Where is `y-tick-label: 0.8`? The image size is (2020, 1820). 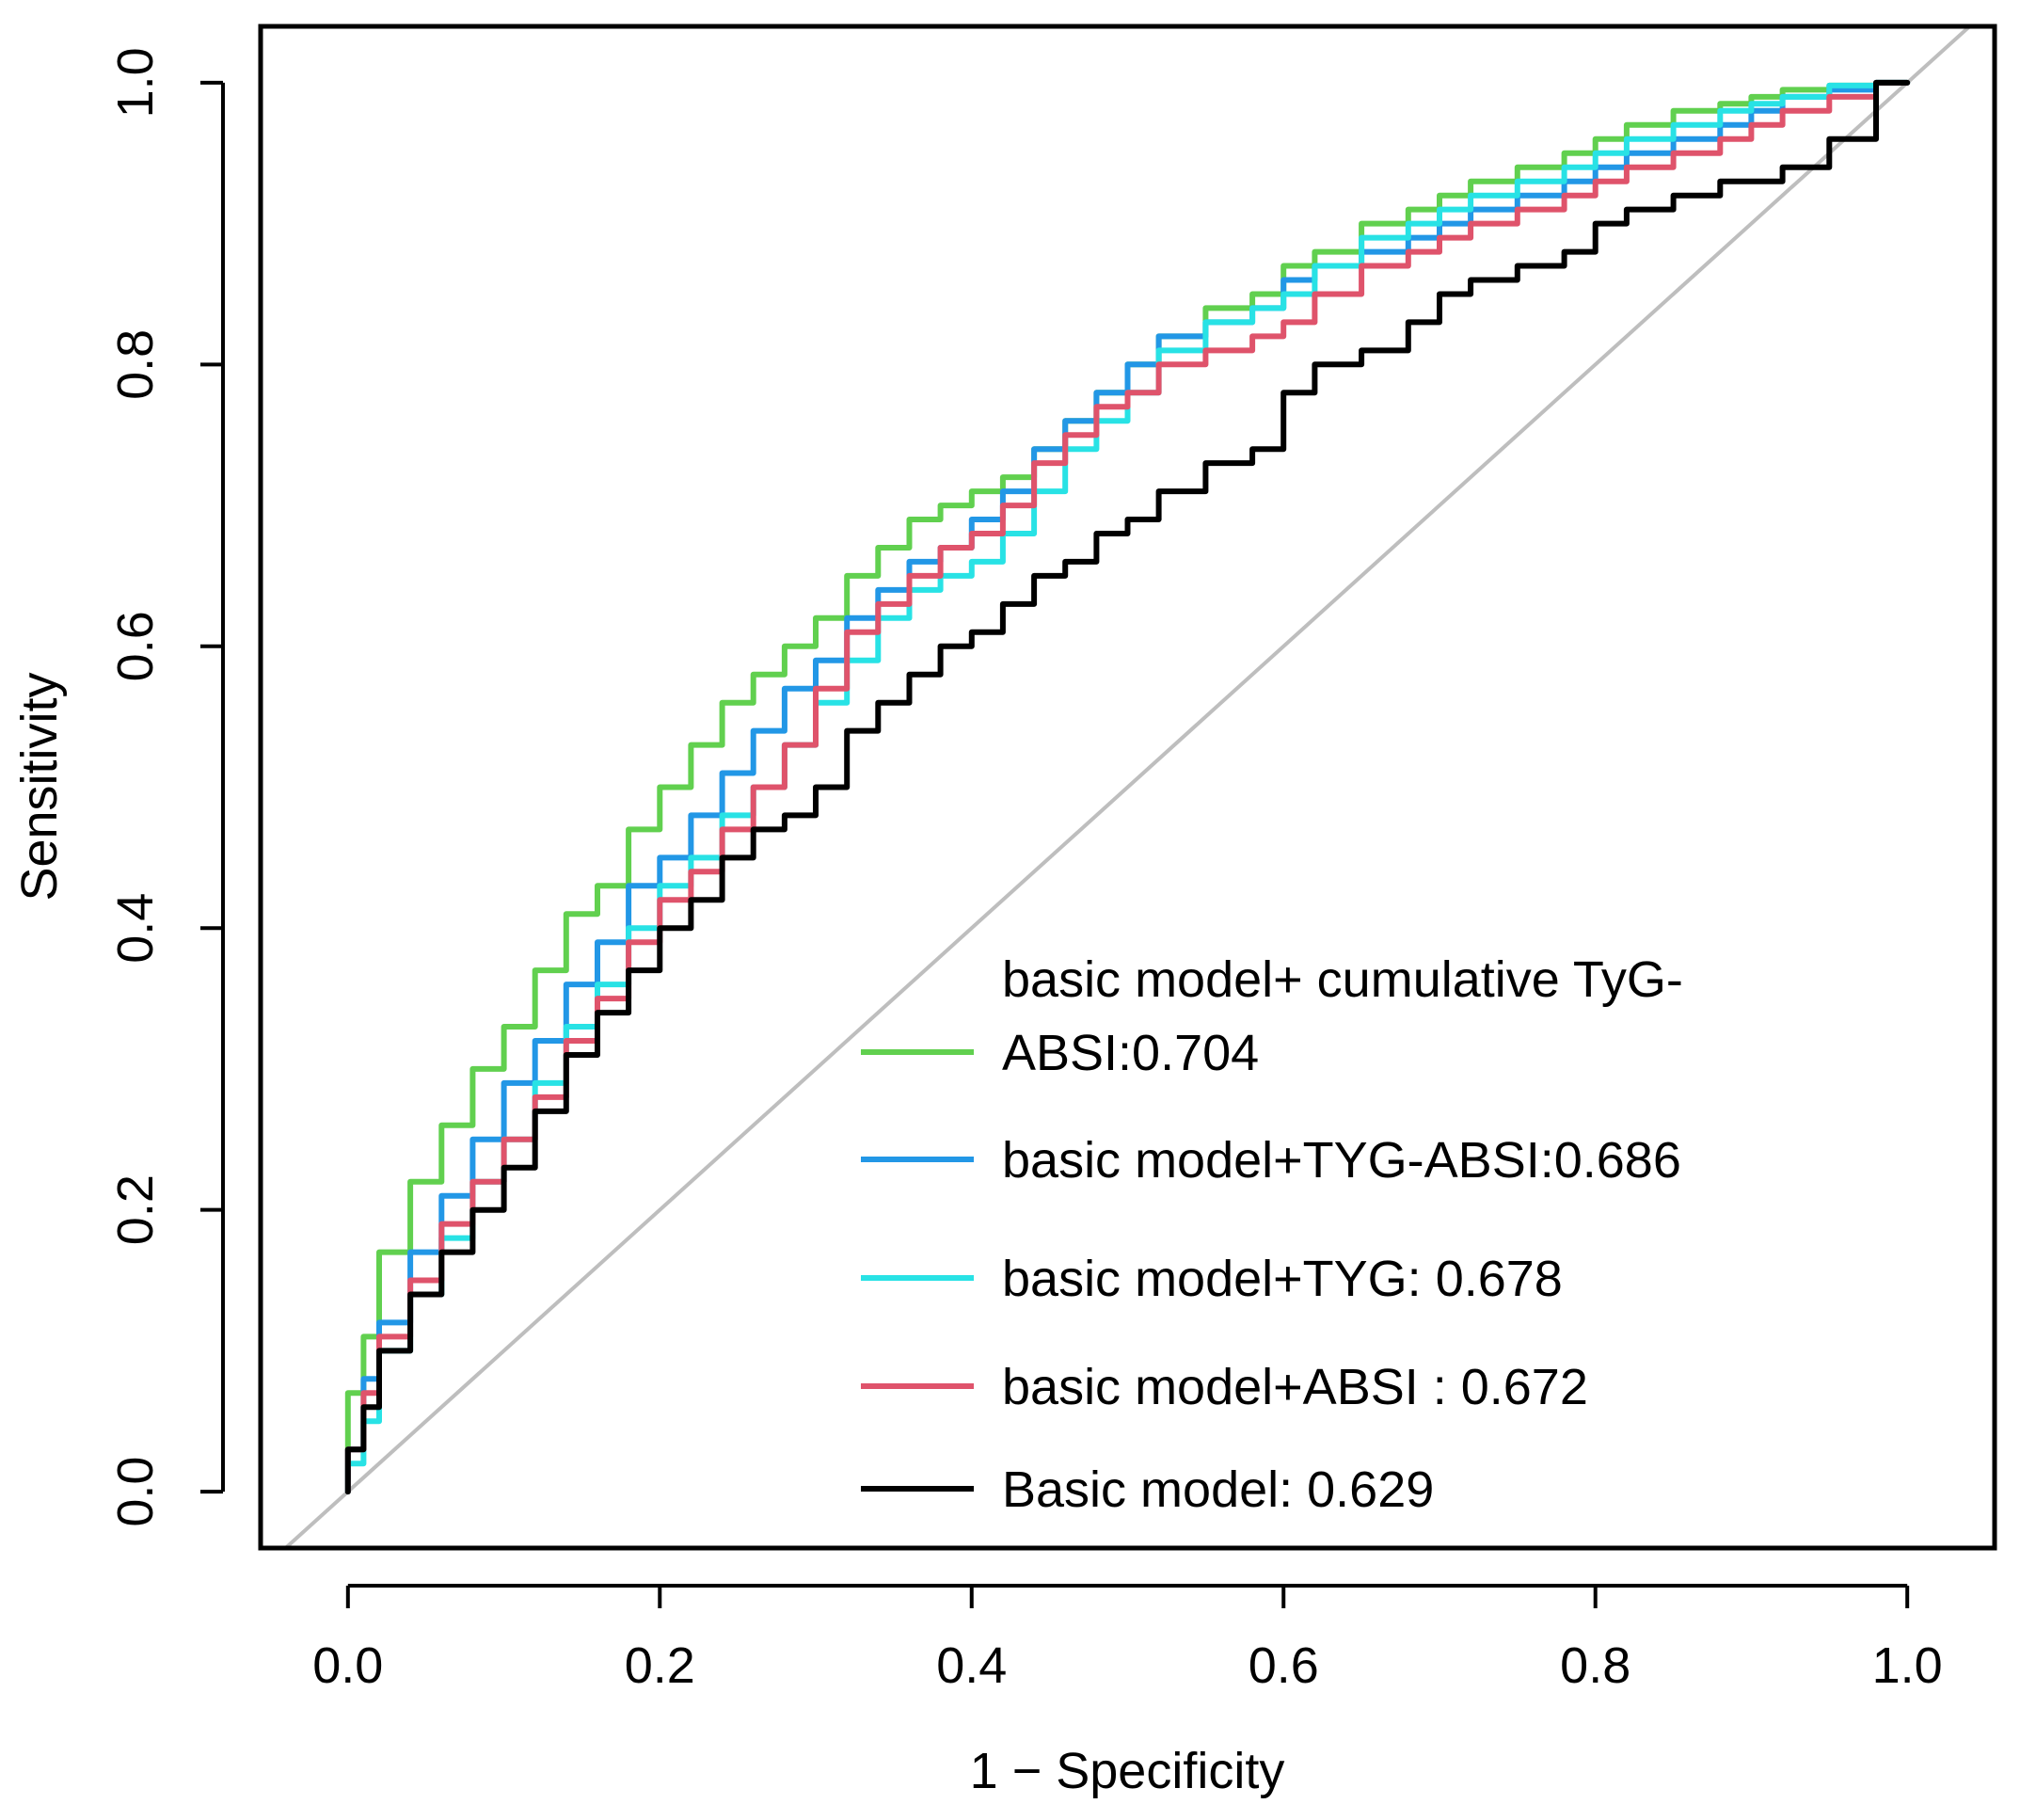 y-tick-label: 0.8 is located at coordinates (135, 364).